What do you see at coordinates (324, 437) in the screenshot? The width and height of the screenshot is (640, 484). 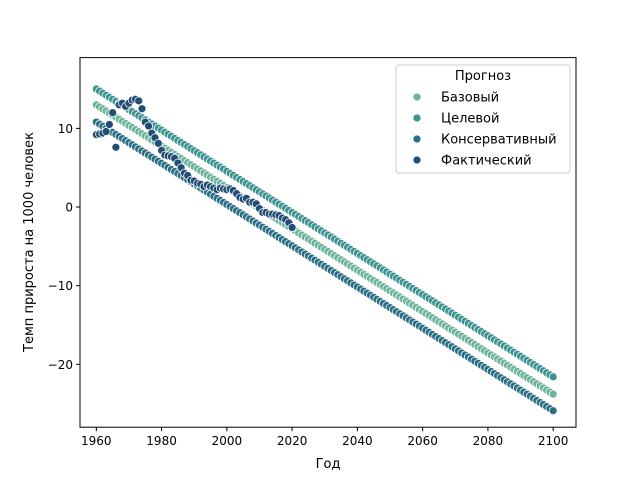 I see `x-axis-ticks: 1960 1980 2000 2020 2040 2060 2080 2100` at bounding box center [324, 437].